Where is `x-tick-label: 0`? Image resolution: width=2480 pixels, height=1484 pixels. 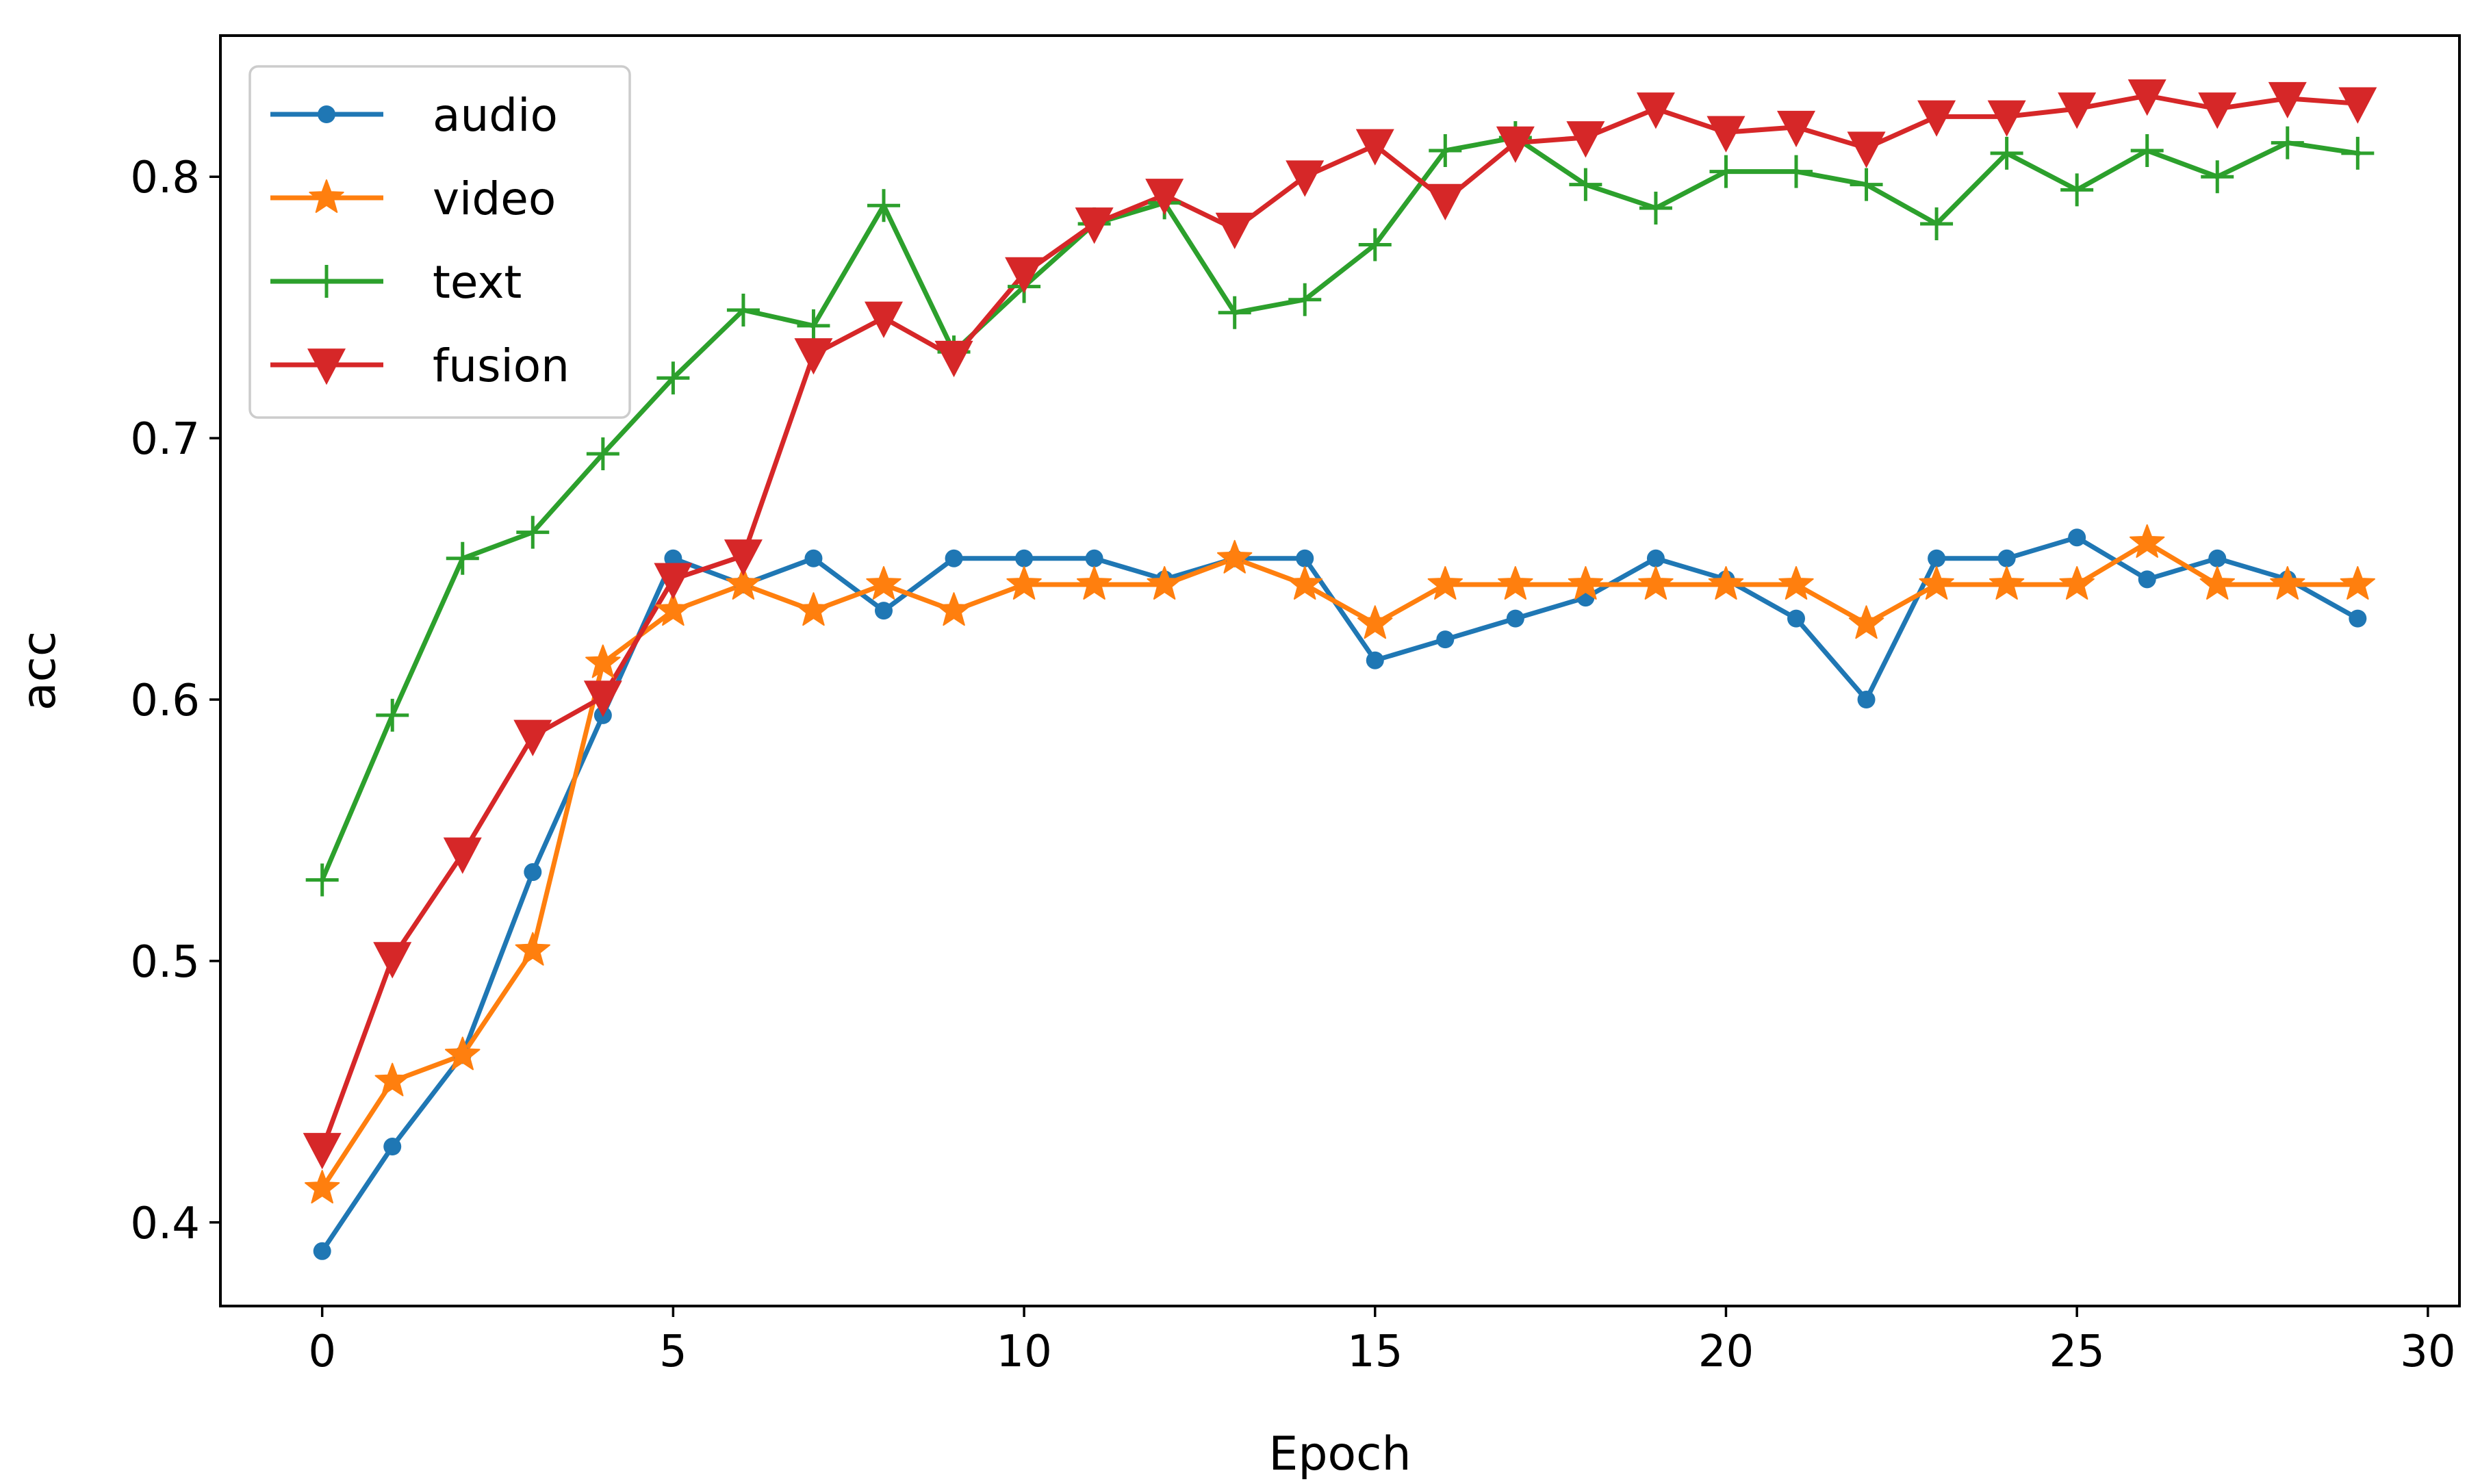
x-tick-label: 0 is located at coordinates (322, 1352).